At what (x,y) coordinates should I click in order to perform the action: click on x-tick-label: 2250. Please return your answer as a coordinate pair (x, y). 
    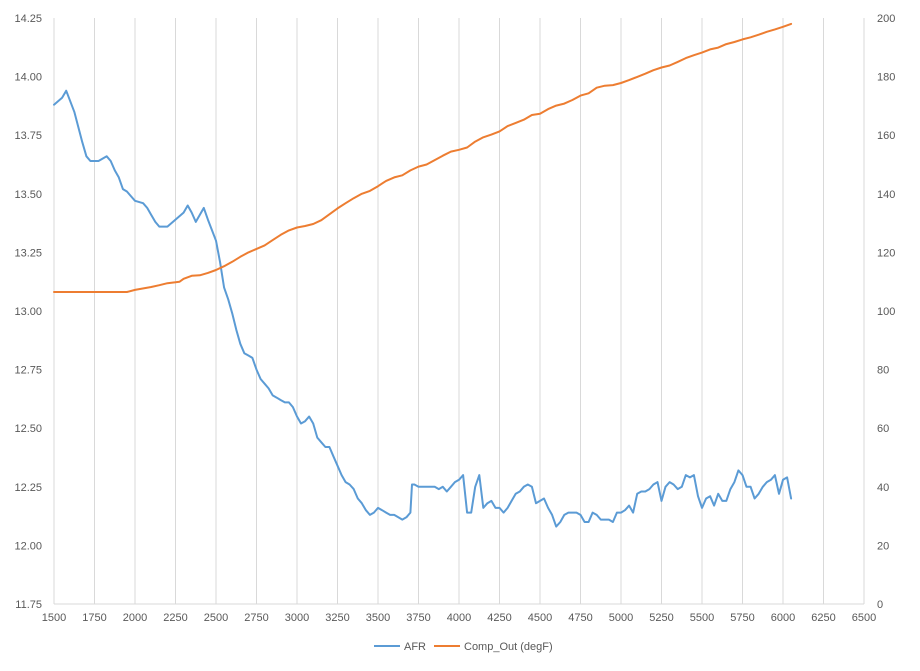
    Looking at the image, I should click on (175, 618).